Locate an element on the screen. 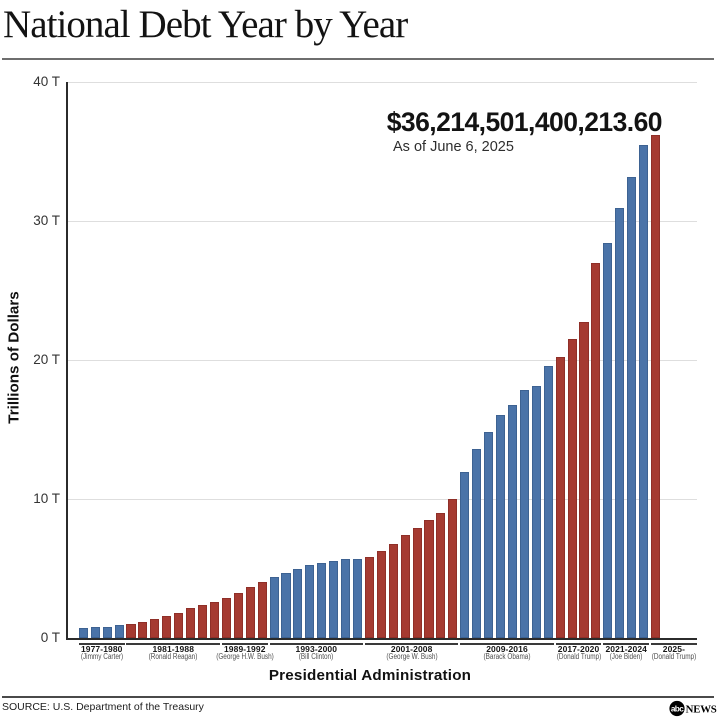 This screenshot has width=720, height=720. svg-text: NEWS is located at coordinates (701, 709).